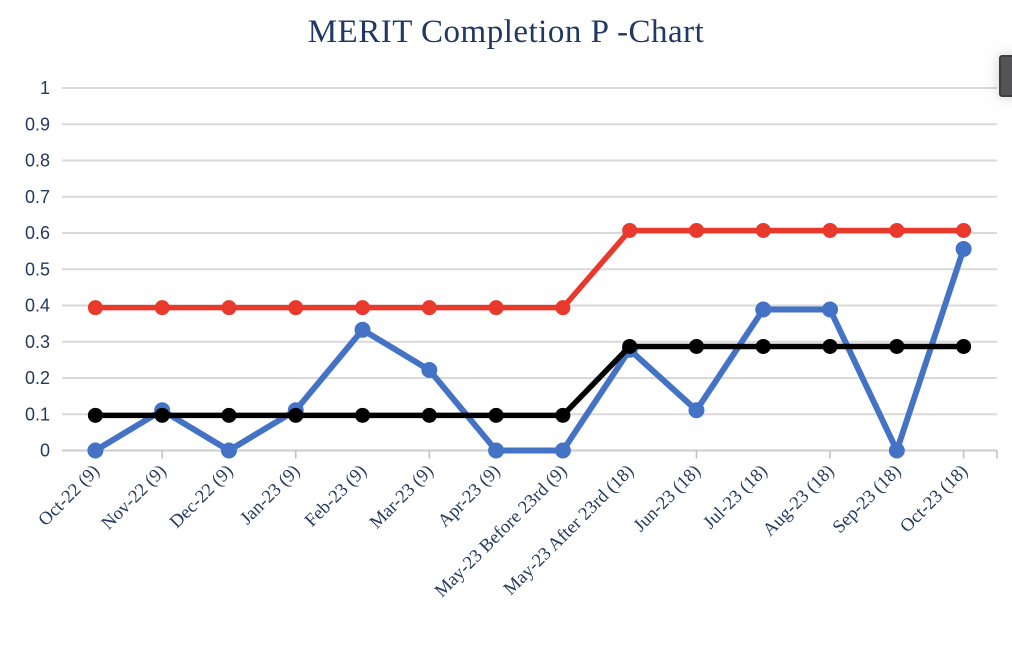  I want to click on y-axis-label: 0.9, so click(37, 124).